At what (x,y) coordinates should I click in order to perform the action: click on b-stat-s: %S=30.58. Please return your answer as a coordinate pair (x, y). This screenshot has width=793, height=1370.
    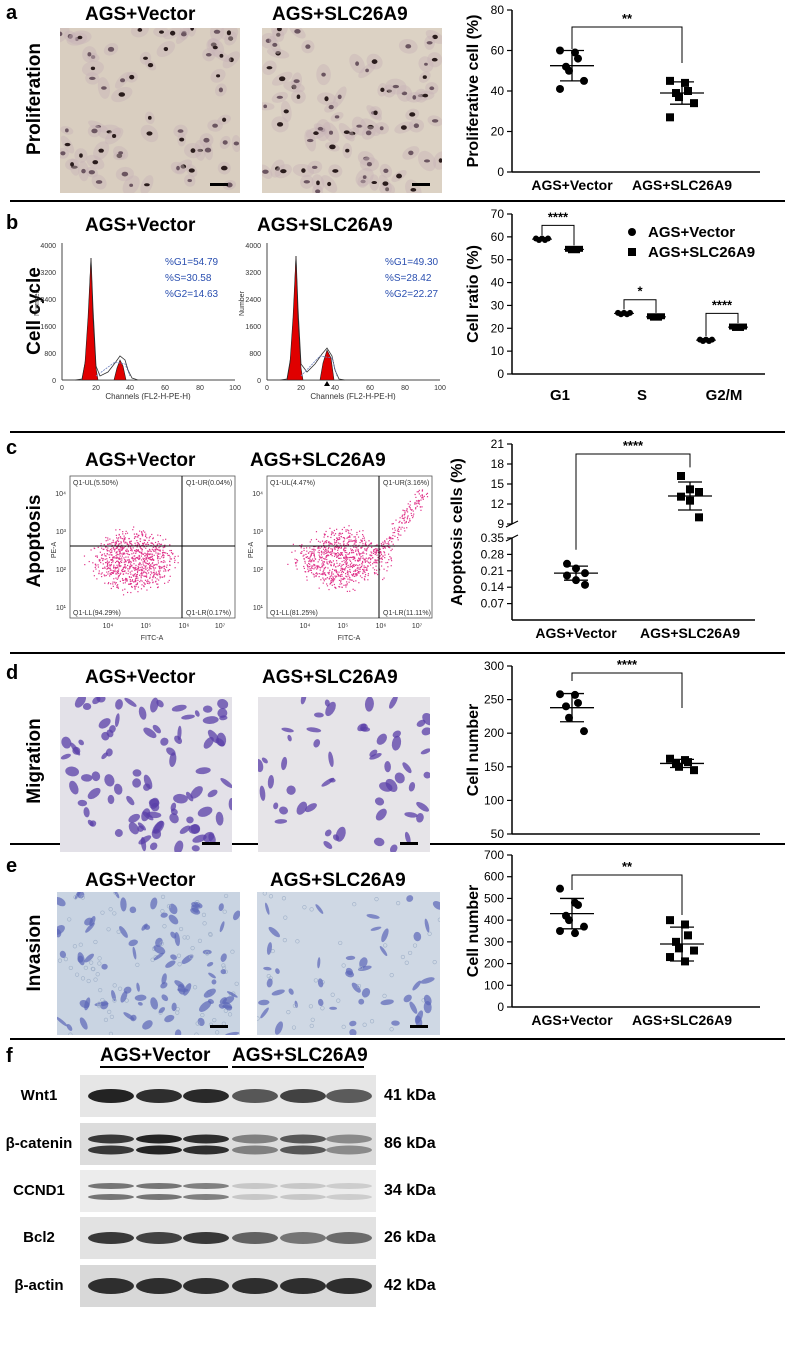
    Looking at the image, I should click on (188, 278).